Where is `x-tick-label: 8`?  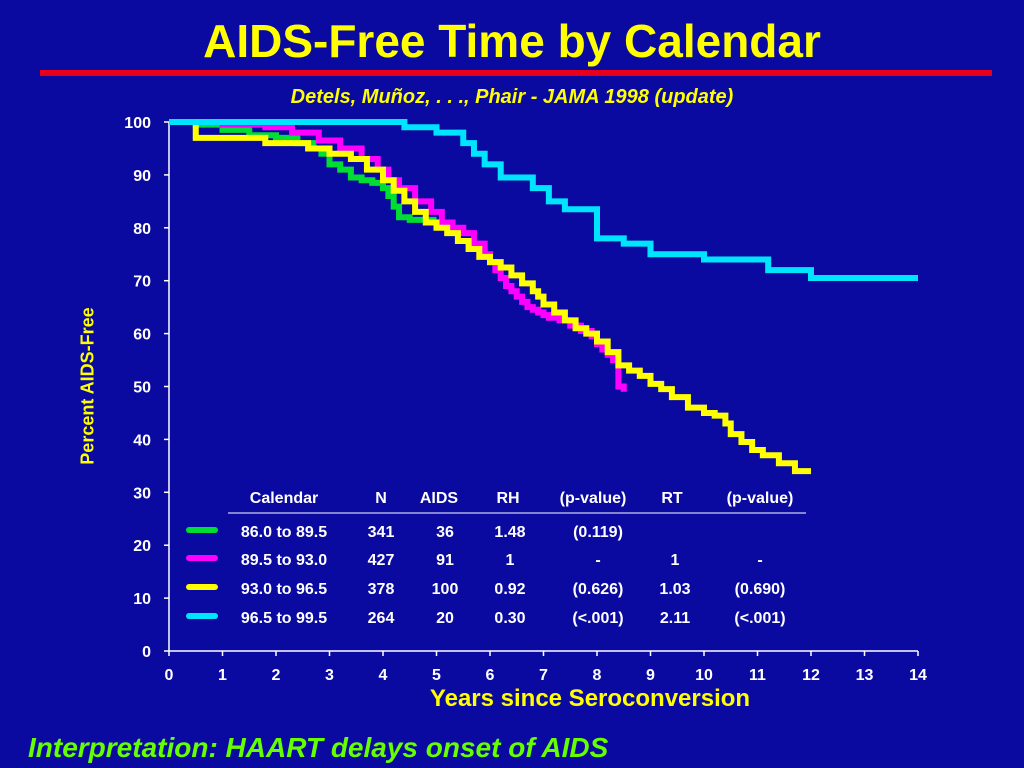 x-tick-label: 8 is located at coordinates (597, 675).